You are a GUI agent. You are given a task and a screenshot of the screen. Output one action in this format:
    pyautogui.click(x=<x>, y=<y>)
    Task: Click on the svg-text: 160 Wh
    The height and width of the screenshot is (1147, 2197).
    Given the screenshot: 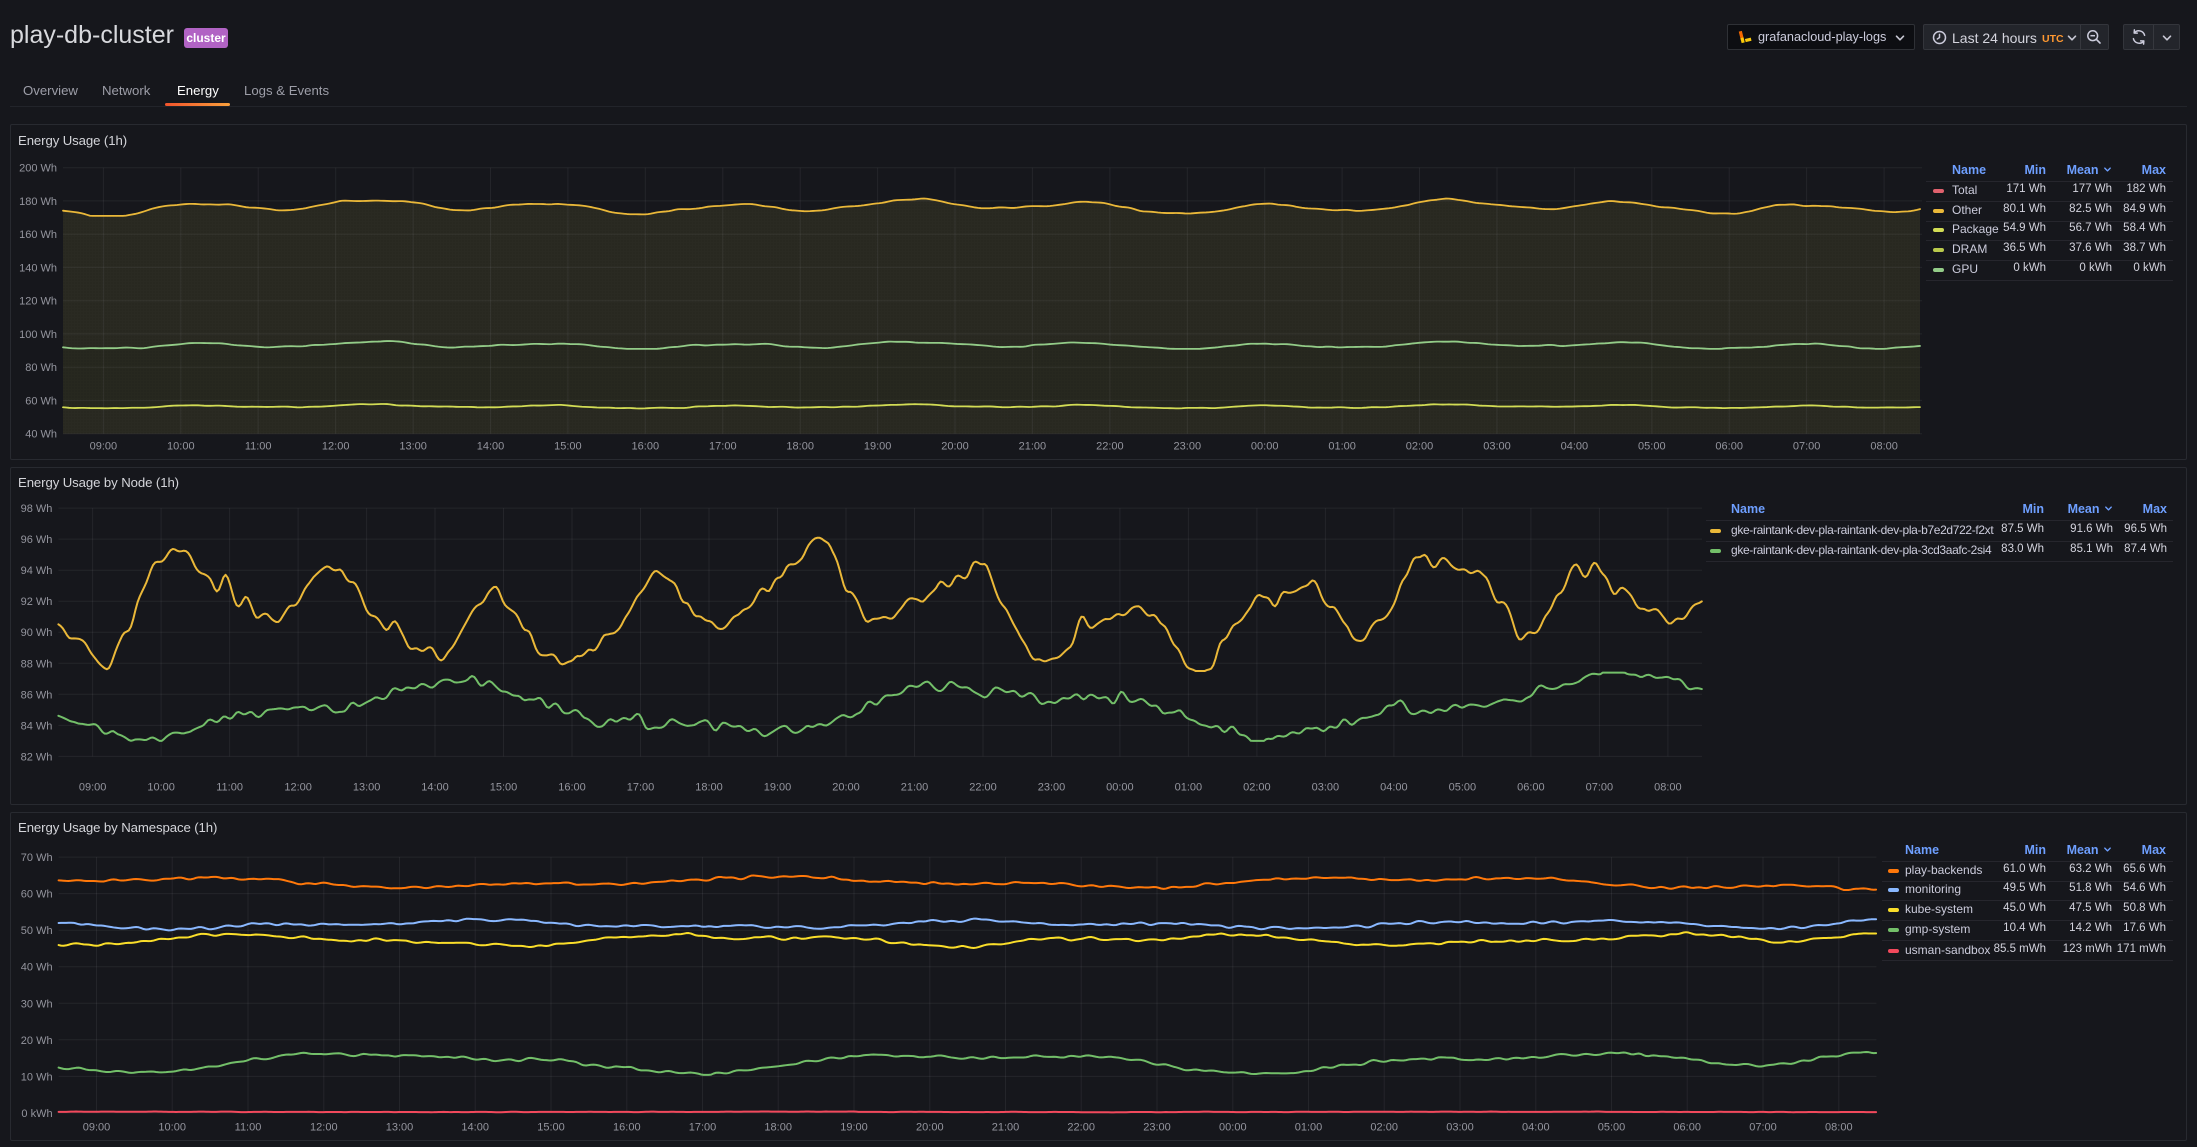 What is the action you would take?
    pyautogui.click(x=38, y=235)
    